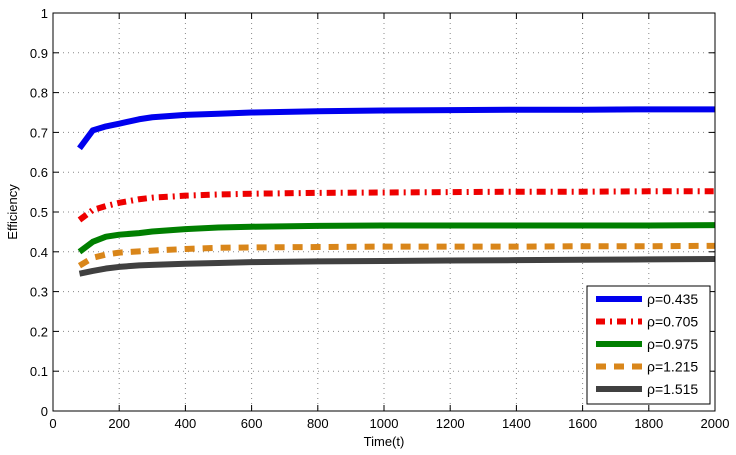 This screenshot has height=455, width=736. I want to click on x-tick-label: 1800, so click(648, 423).